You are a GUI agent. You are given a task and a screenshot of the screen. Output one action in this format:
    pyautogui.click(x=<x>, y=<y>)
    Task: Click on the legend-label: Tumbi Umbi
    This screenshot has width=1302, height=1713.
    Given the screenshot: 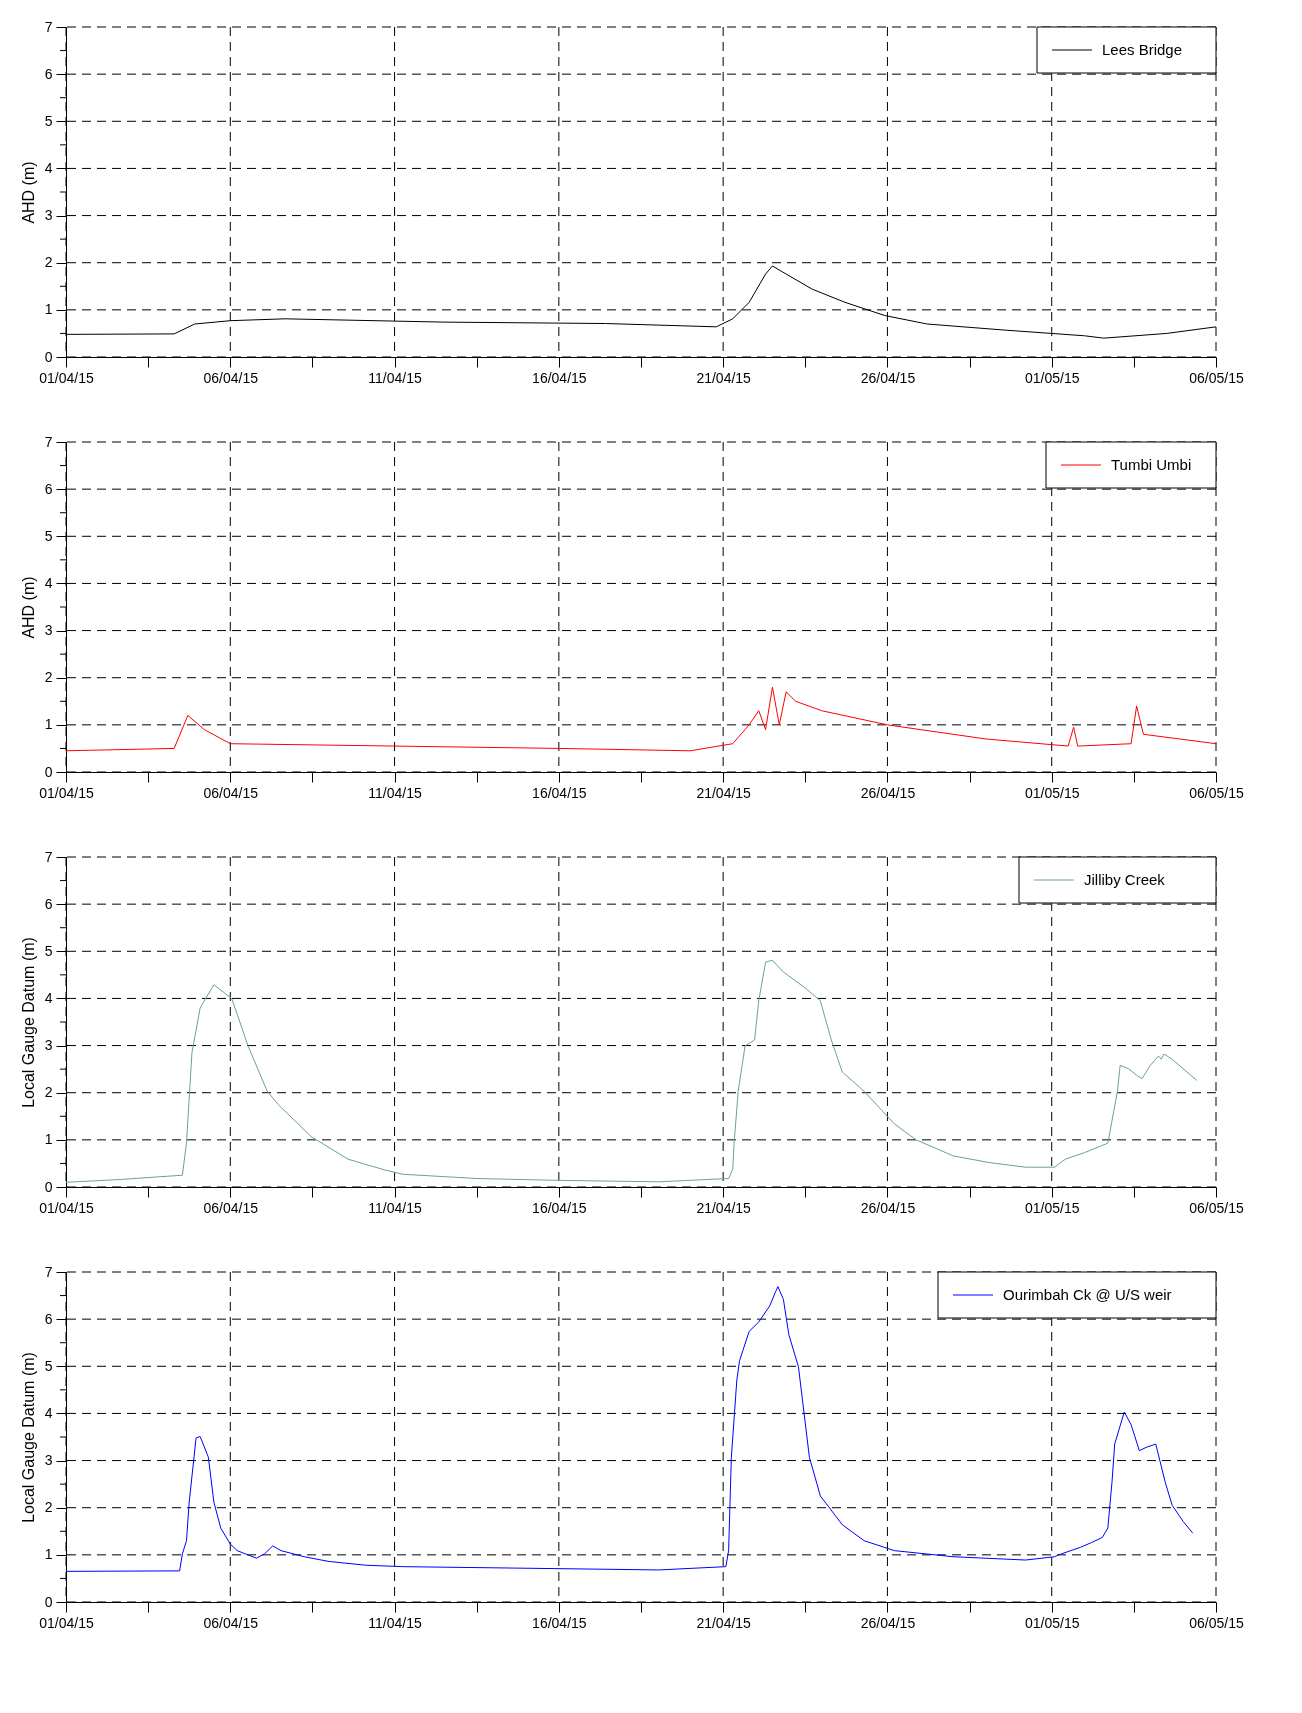 What is the action you would take?
    pyautogui.click(x=1151, y=464)
    